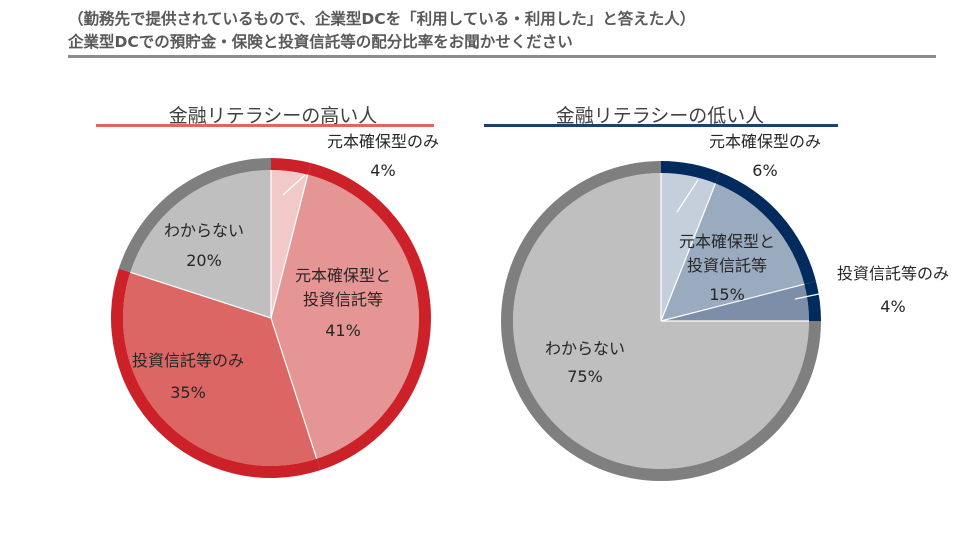 The height and width of the screenshot is (552, 962). I want to click on slice-value-low-0: 6%, so click(764, 170).